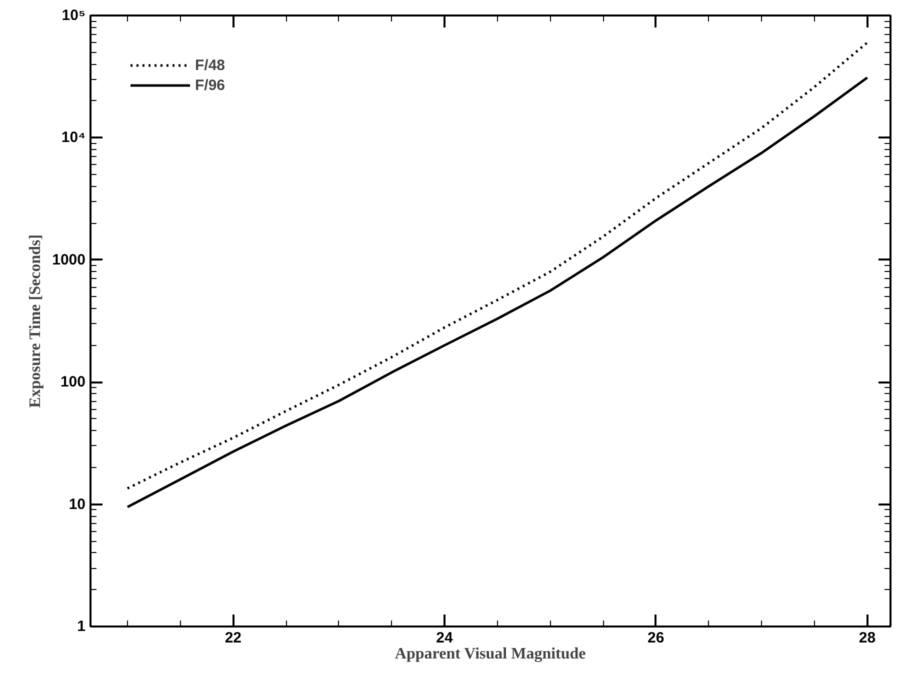 This screenshot has height=674, width=915. I want to click on x-tick-label: 26, so click(656, 638).